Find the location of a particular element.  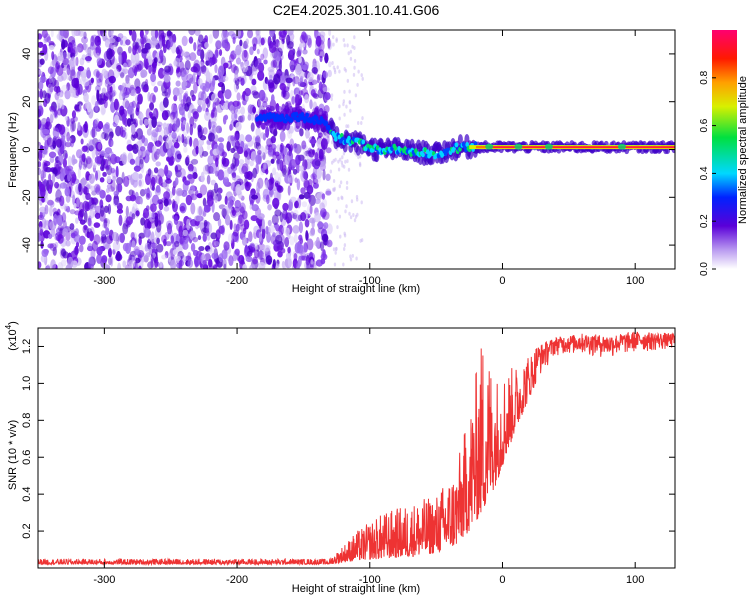

colorbar-label: Normalized spectral amplitude is located at coordinates (743, 150).